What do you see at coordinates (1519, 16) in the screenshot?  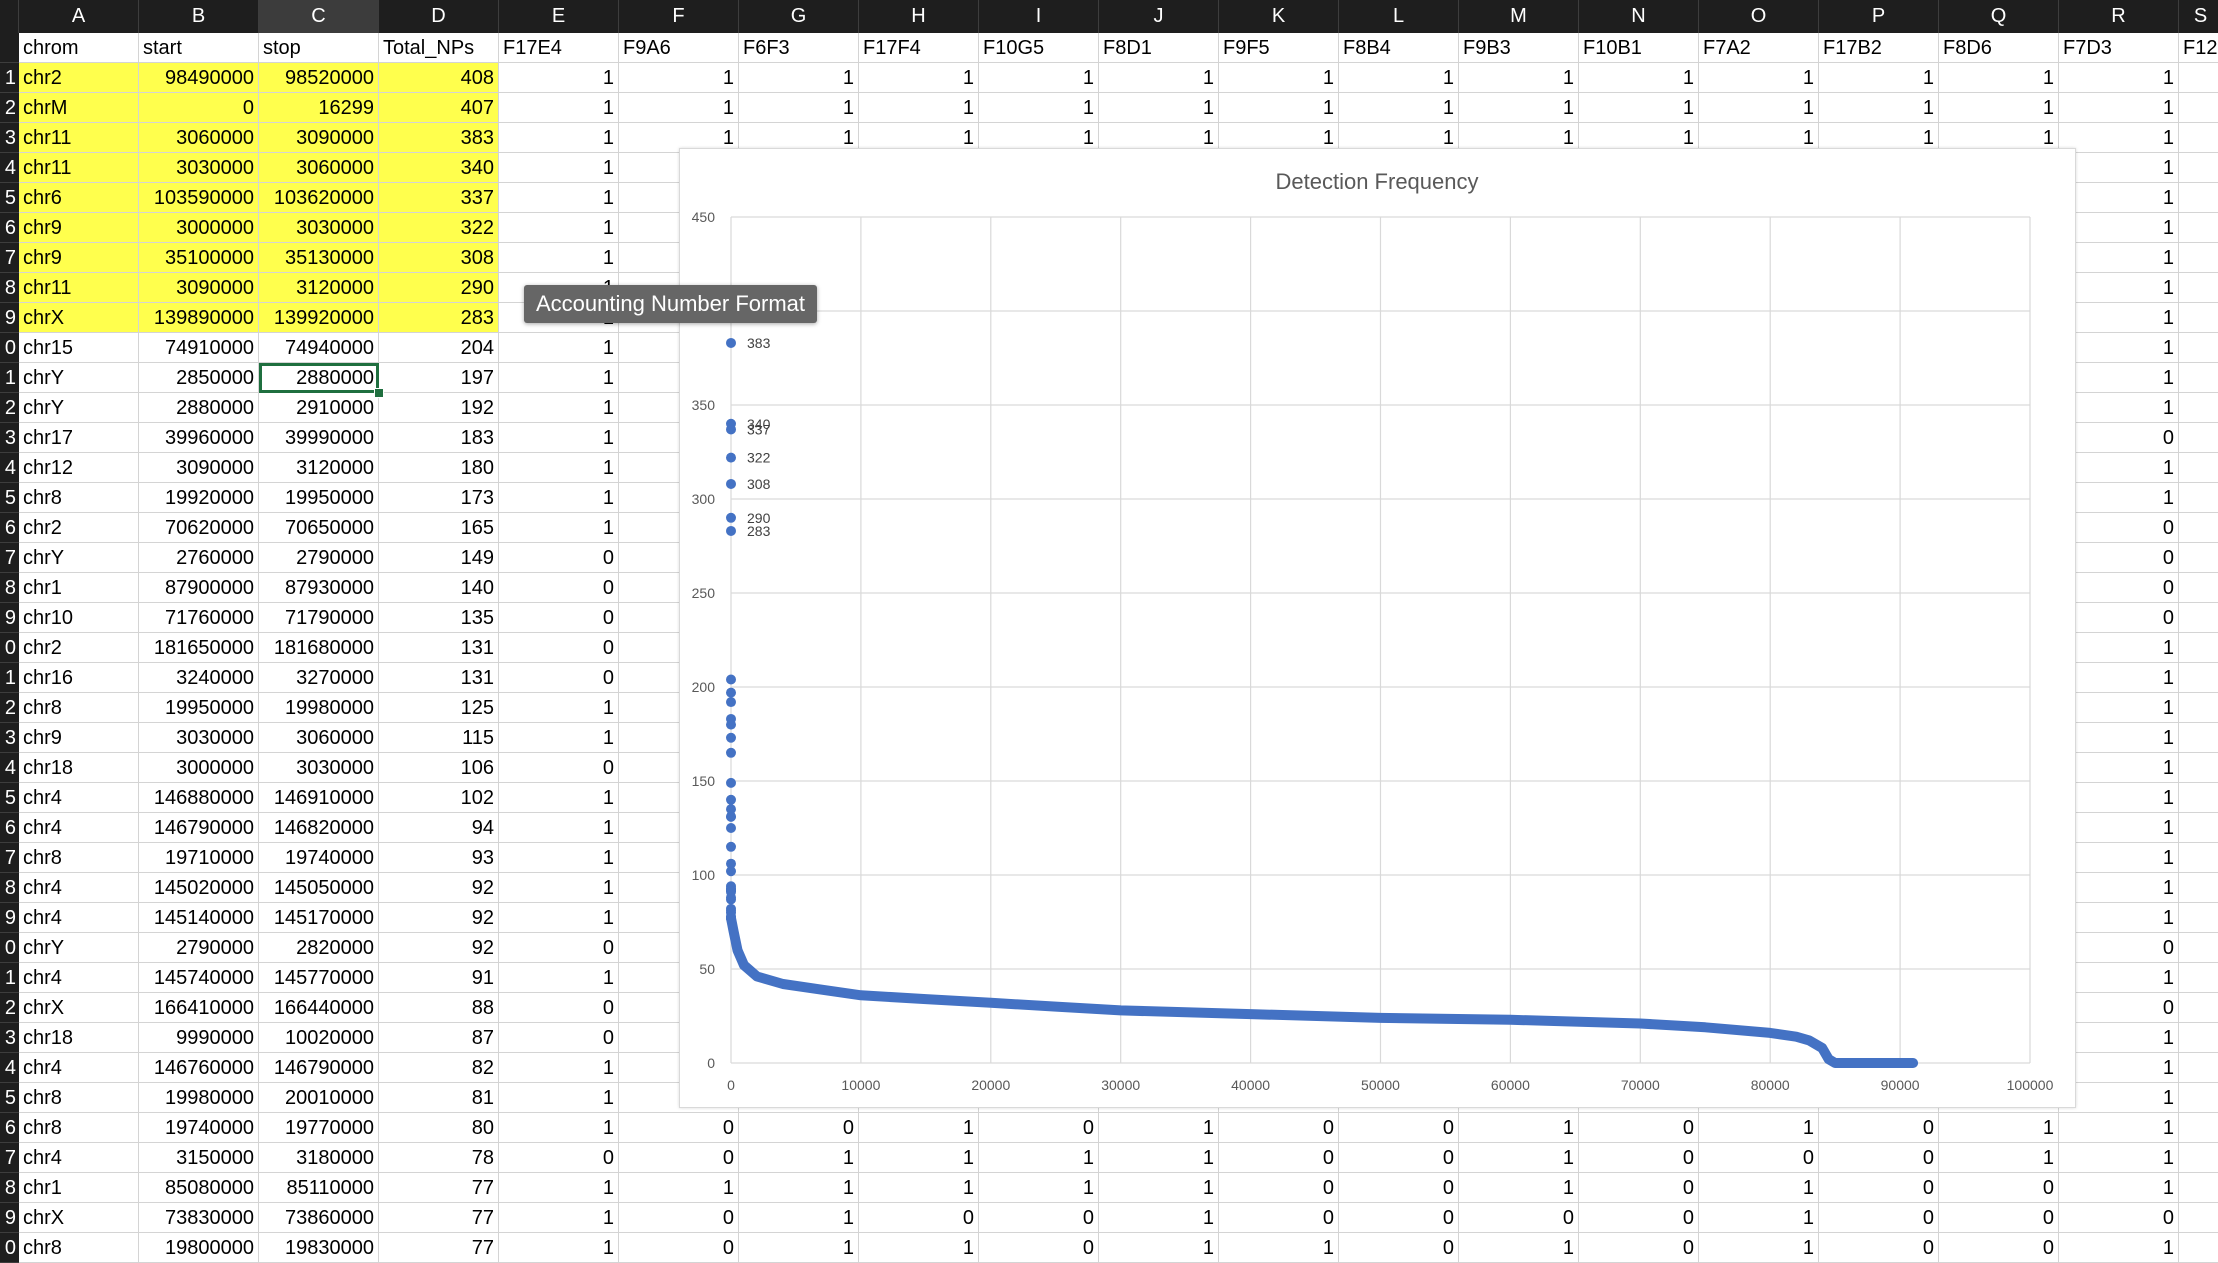 I see `column-header-m: M` at bounding box center [1519, 16].